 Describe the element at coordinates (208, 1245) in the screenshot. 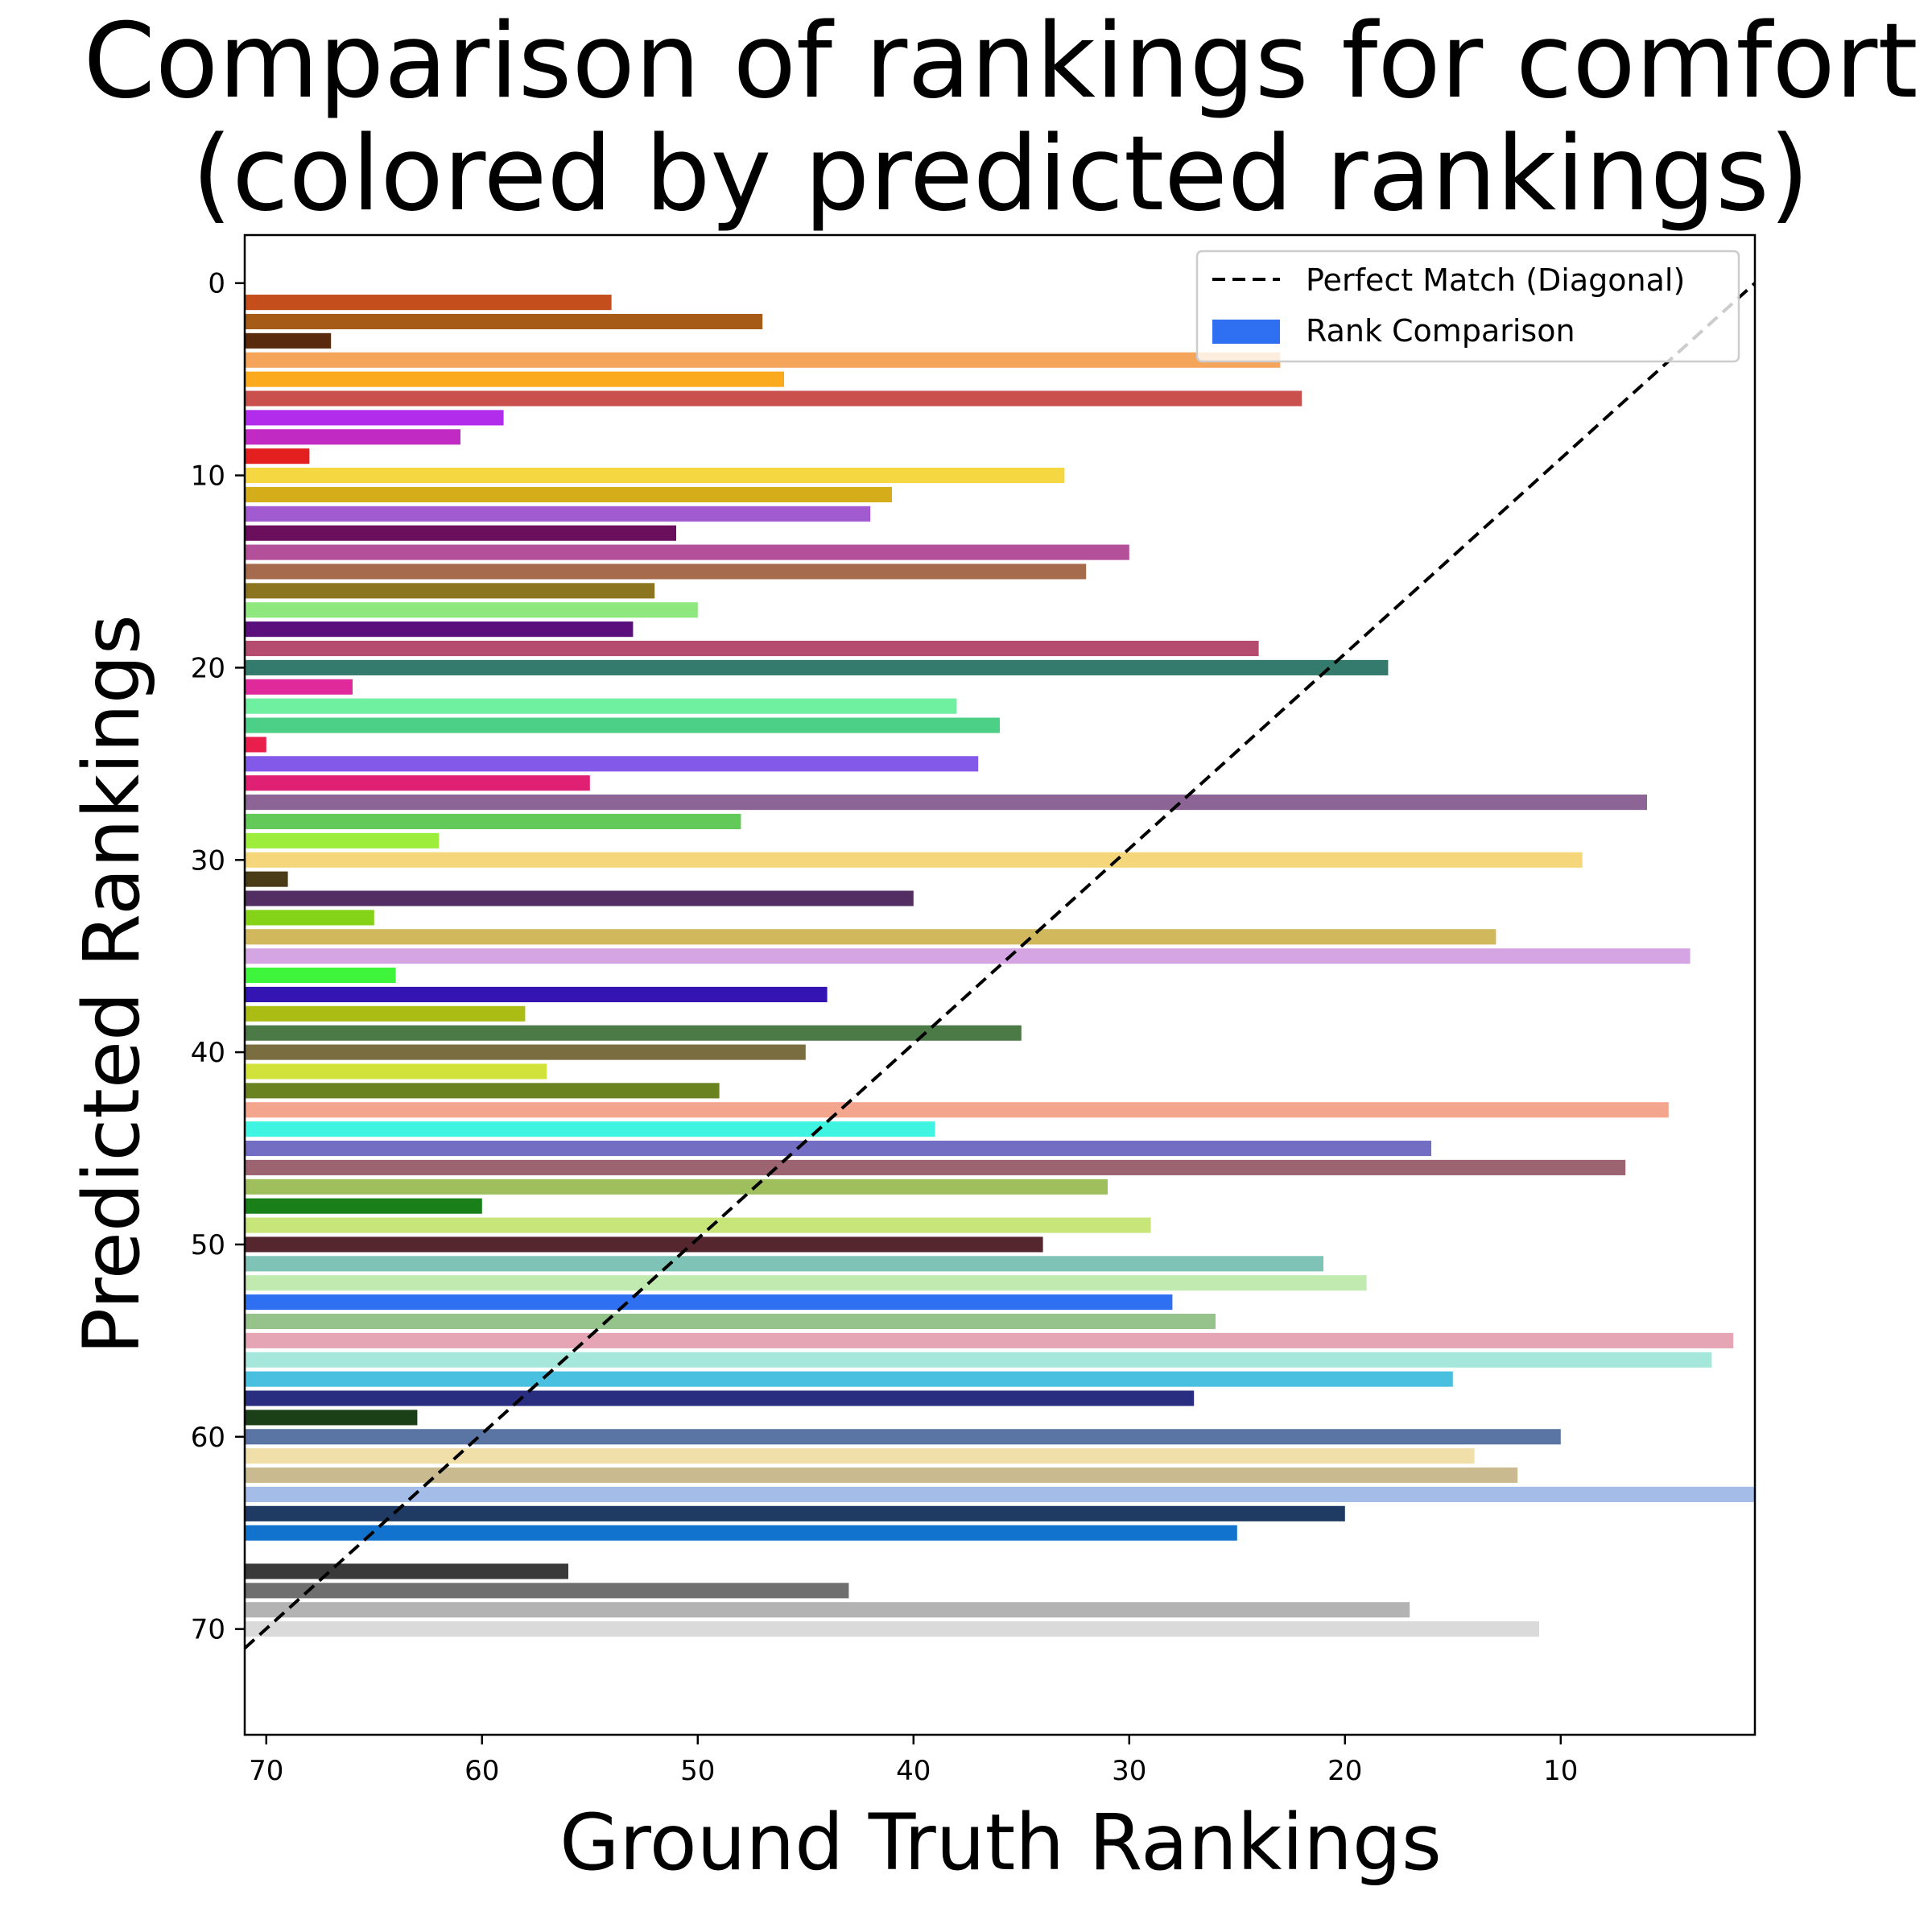

I see `y-tick-label-50: 50` at that location.